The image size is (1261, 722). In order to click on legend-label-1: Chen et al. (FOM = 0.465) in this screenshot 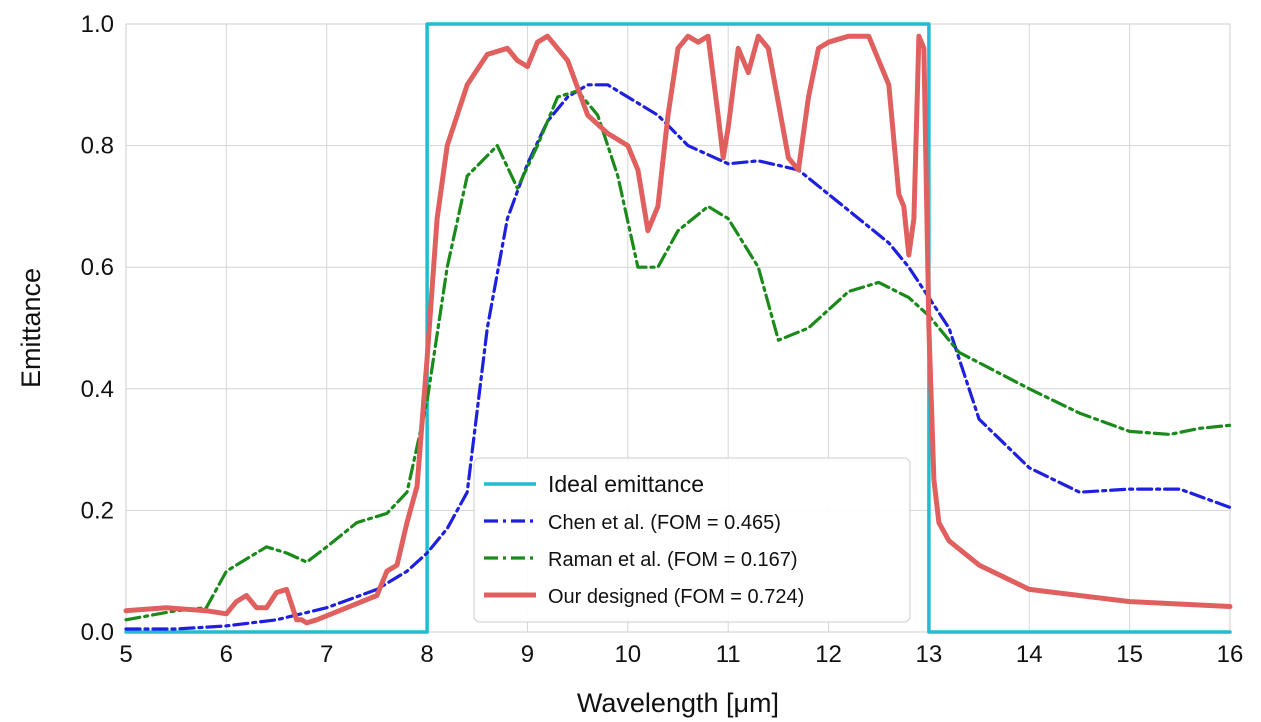, I will do `click(664, 523)`.